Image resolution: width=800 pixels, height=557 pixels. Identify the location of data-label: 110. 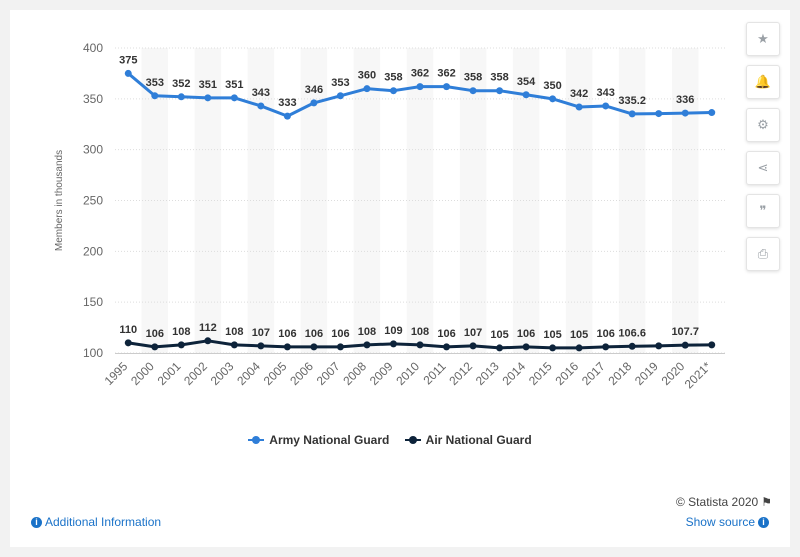
(128, 330).